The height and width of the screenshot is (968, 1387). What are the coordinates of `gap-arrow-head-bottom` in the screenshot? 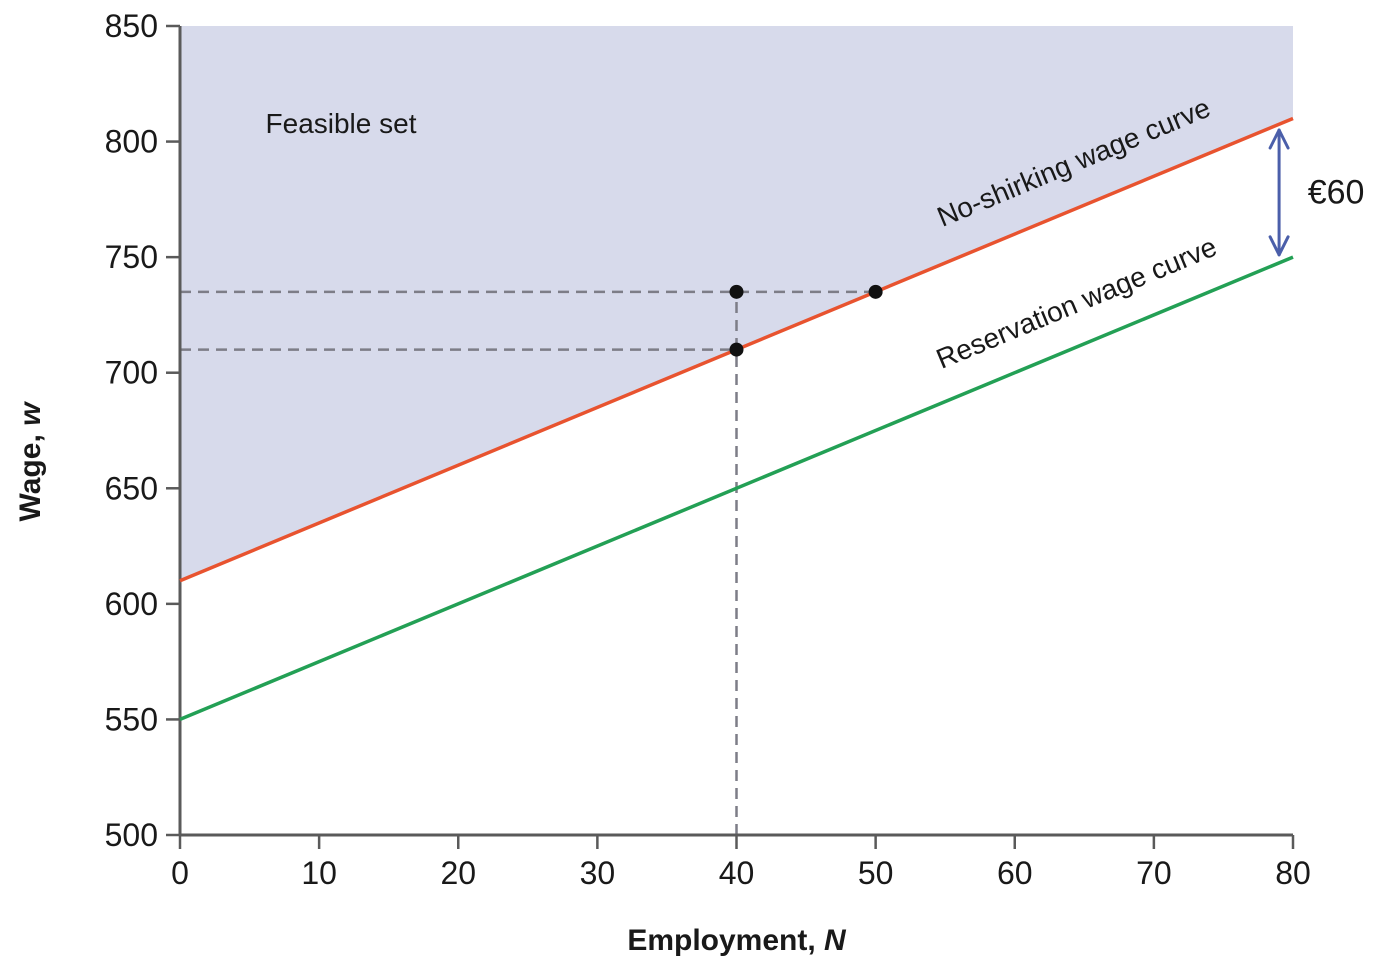 It's located at (1279, 246).